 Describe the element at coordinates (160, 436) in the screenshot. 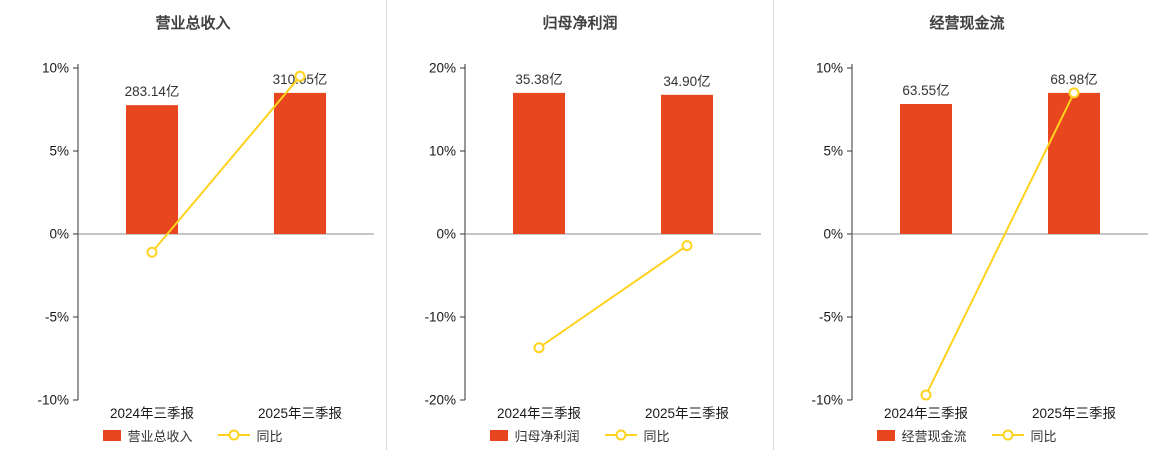

I see `legend-label-bar: 营业总收入` at that location.